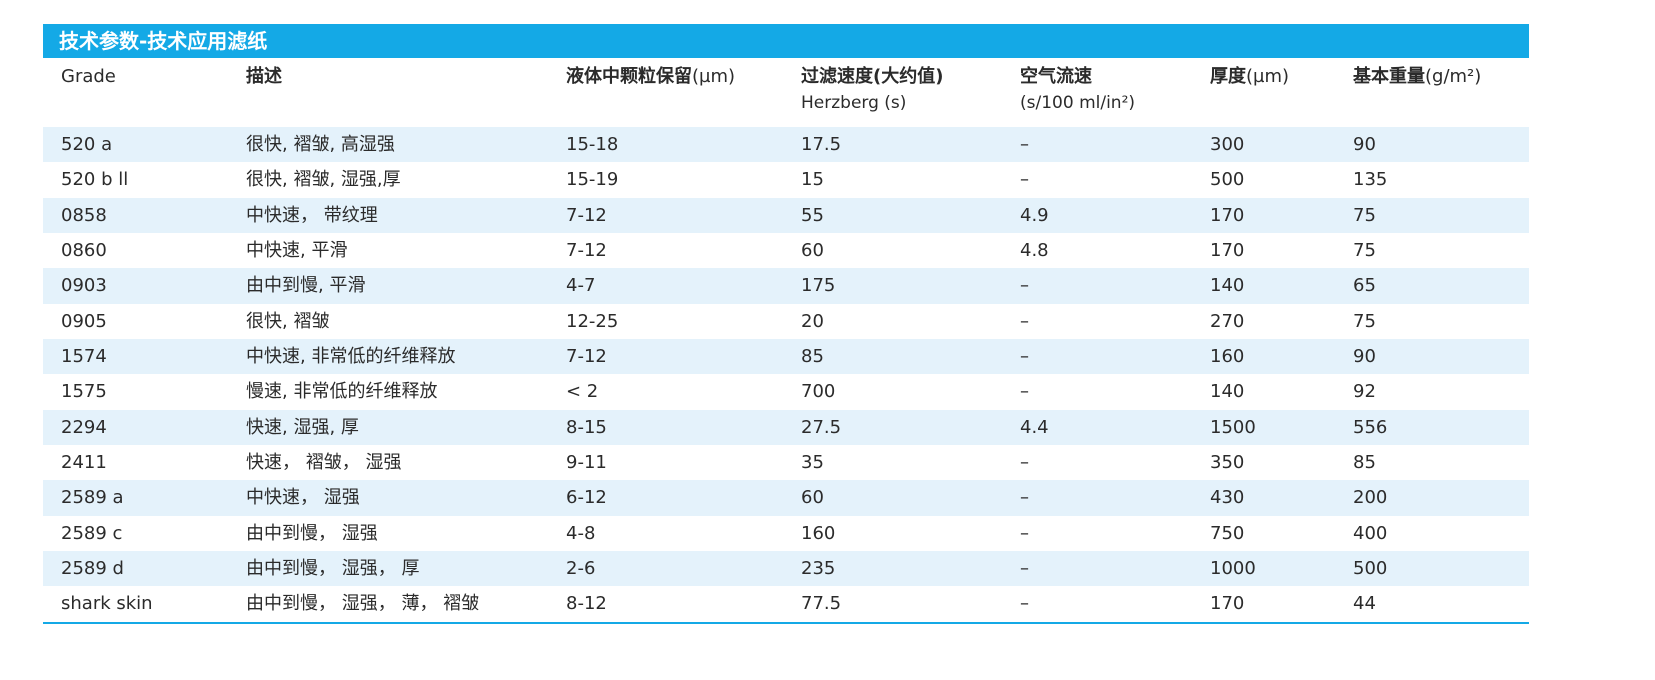  Describe the element at coordinates (786, 498) in the screenshot. I see `table-row: 2589 a 中快速， 湿强 6-12 60 – 430 200` at that location.